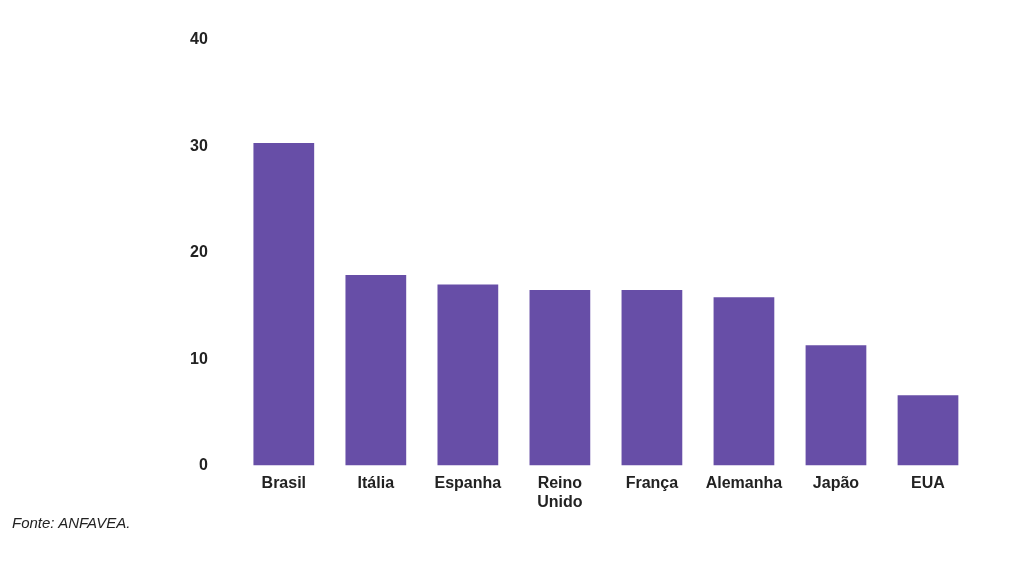  What do you see at coordinates (199, 252) in the screenshot?
I see `y-tick-label: 20` at bounding box center [199, 252].